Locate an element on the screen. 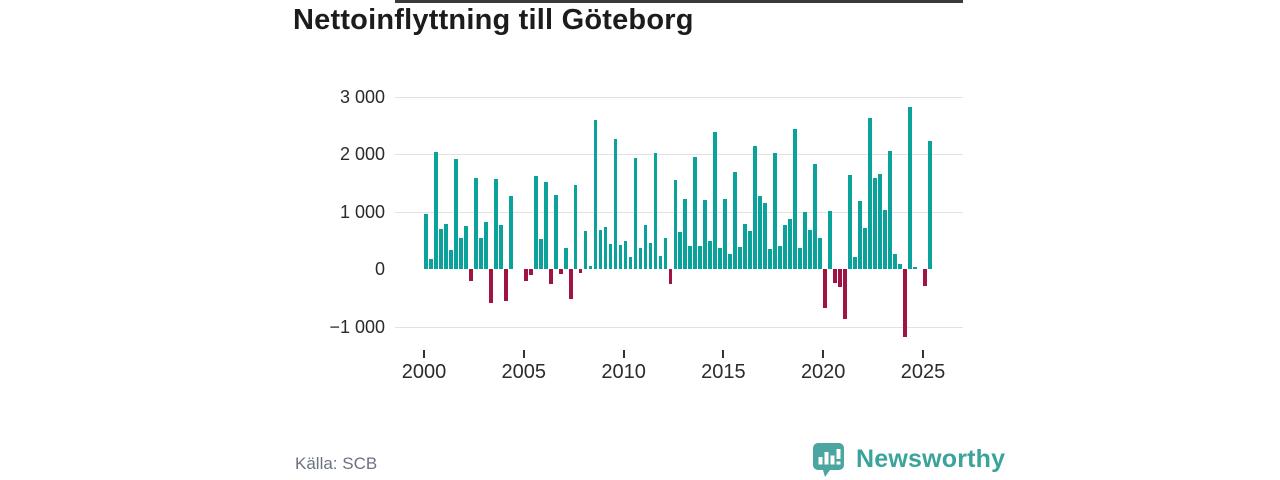  chart-title: Nettoinflyttning till Göteborg is located at coordinates (493, 20).